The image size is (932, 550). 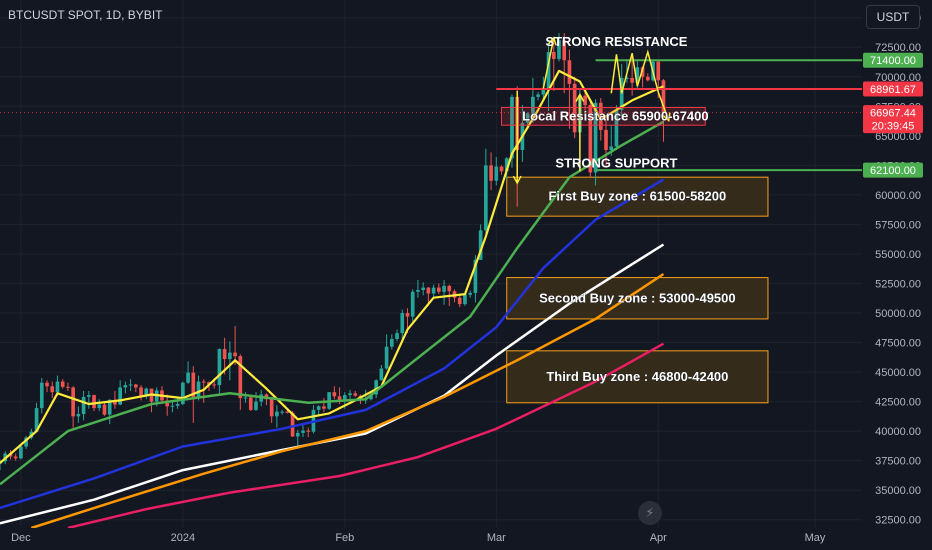 I want to click on time-tick-label: May, so click(x=815, y=538).